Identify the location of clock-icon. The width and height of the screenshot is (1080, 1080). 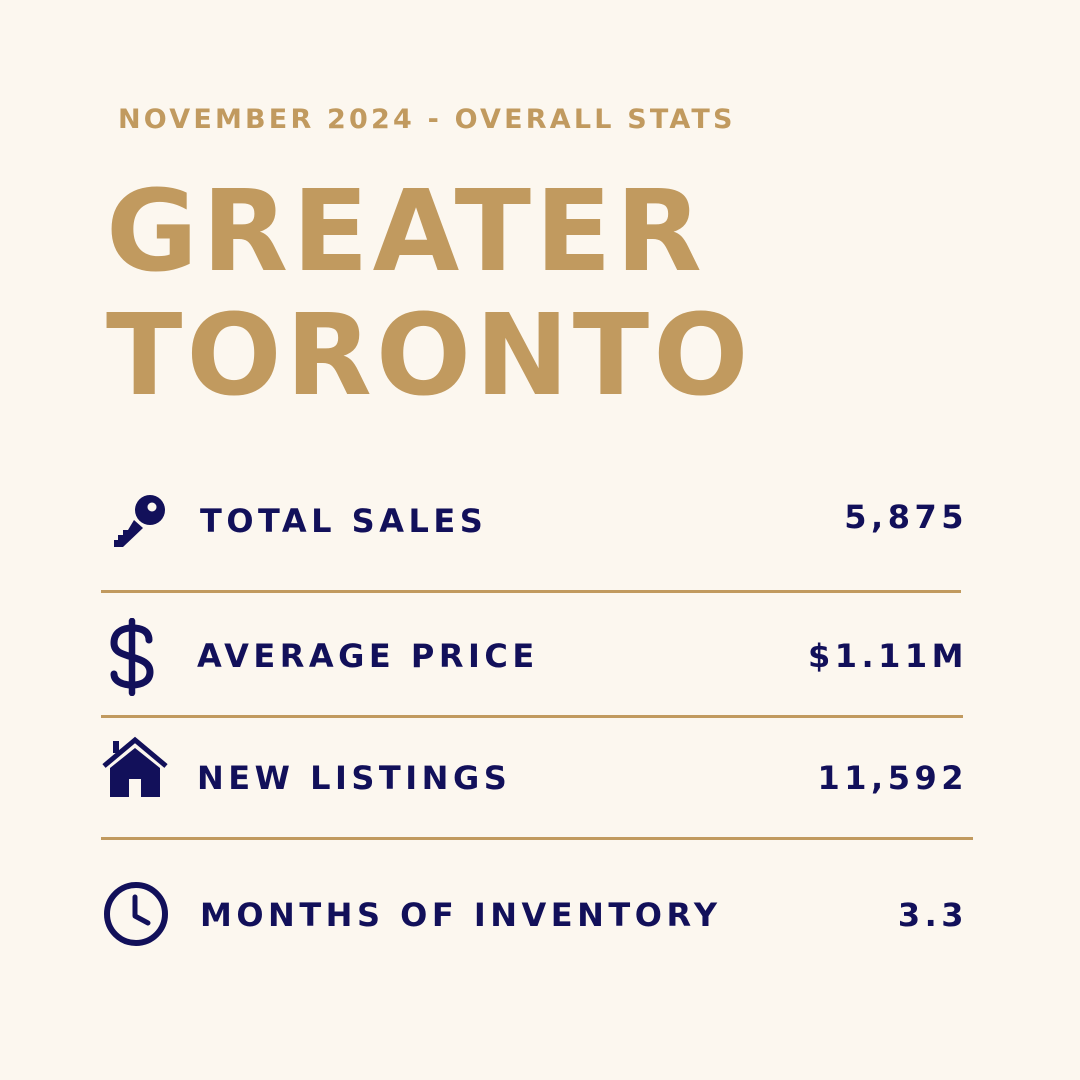
(136, 914).